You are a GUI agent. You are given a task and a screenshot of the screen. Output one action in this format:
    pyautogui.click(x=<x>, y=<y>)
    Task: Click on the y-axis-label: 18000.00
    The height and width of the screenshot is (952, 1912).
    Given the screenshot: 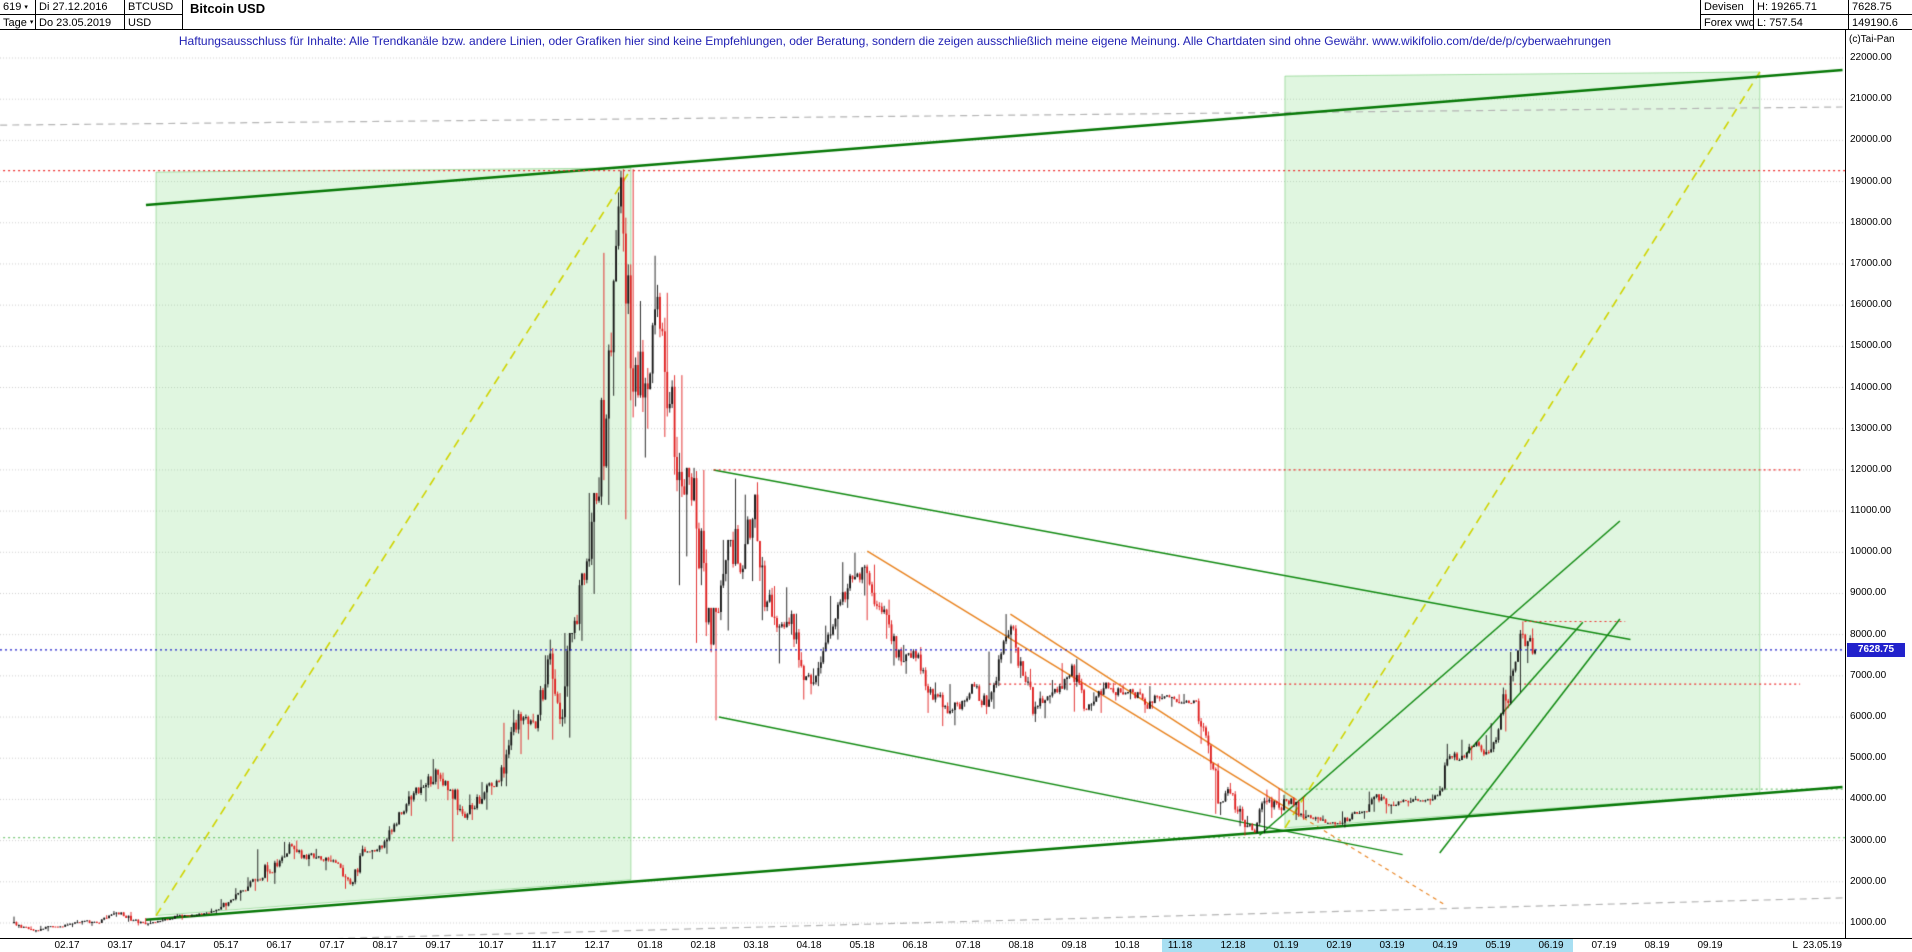 What is the action you would take?
    pyautogui.click(x=1871, y=222)
    